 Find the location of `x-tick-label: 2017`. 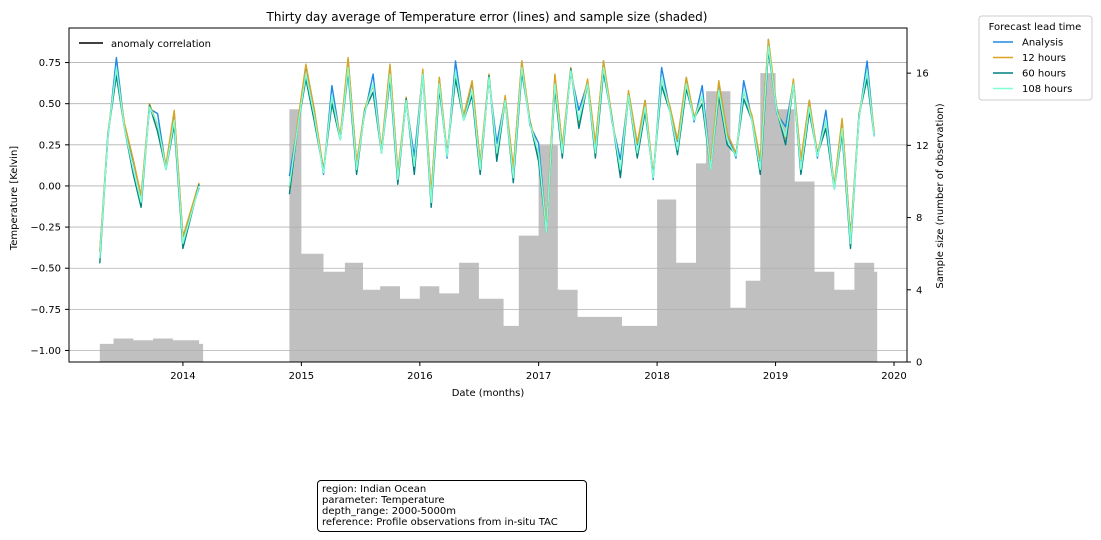

x-tick-label: 2017 is located at coordinates (538, 376).